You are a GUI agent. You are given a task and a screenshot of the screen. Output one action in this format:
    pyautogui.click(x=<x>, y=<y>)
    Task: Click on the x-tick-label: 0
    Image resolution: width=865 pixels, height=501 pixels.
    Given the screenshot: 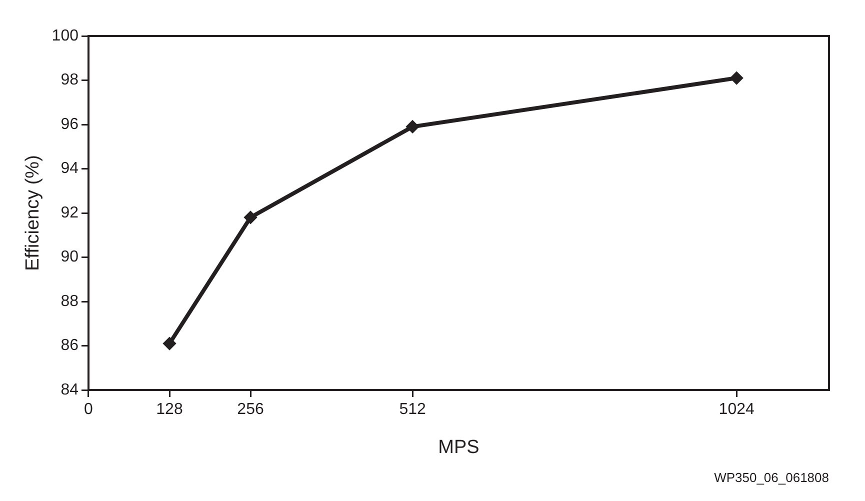 What is the action you would take?
    pyautogui.click(x=89, y=409)
    